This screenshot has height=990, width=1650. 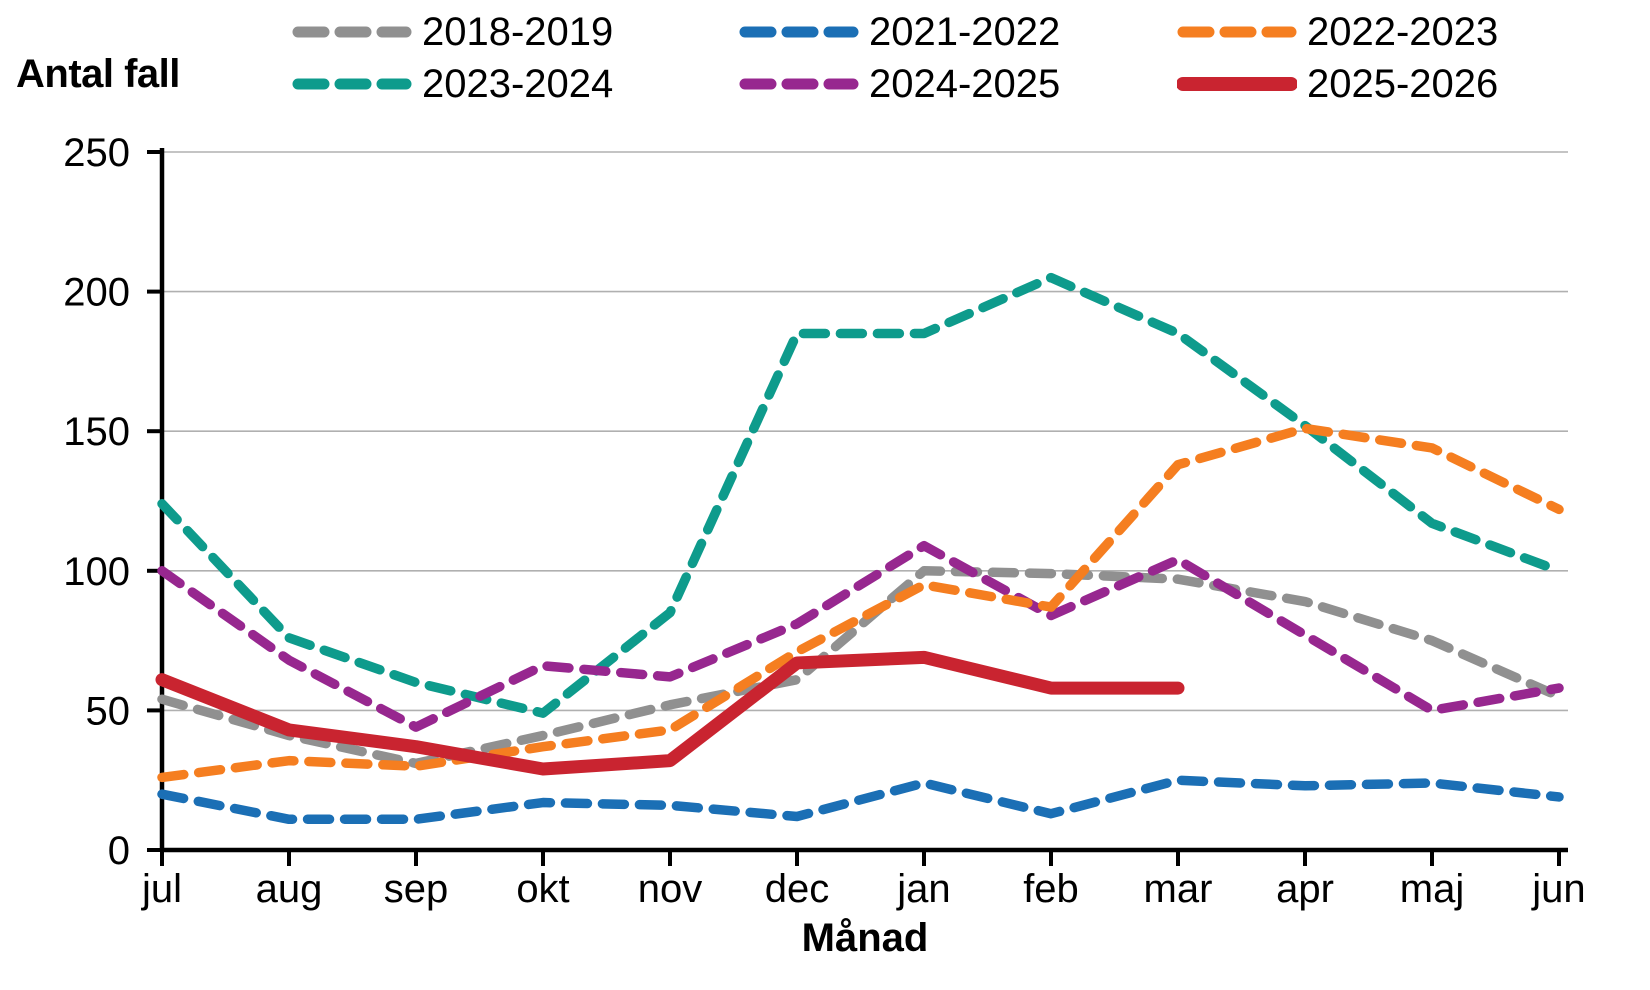 I want to click on x-tick-label: jul, so click(x=161, y=889).